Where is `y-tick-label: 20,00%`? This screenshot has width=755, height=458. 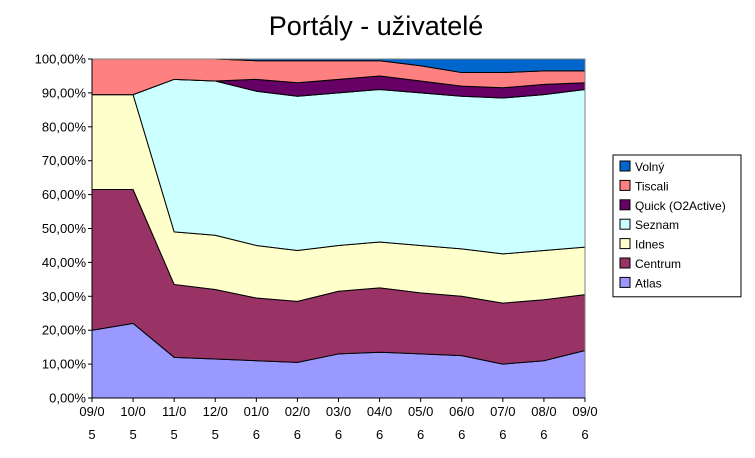 y-tick-label: 20,00% is located at coordinates (64, 330).